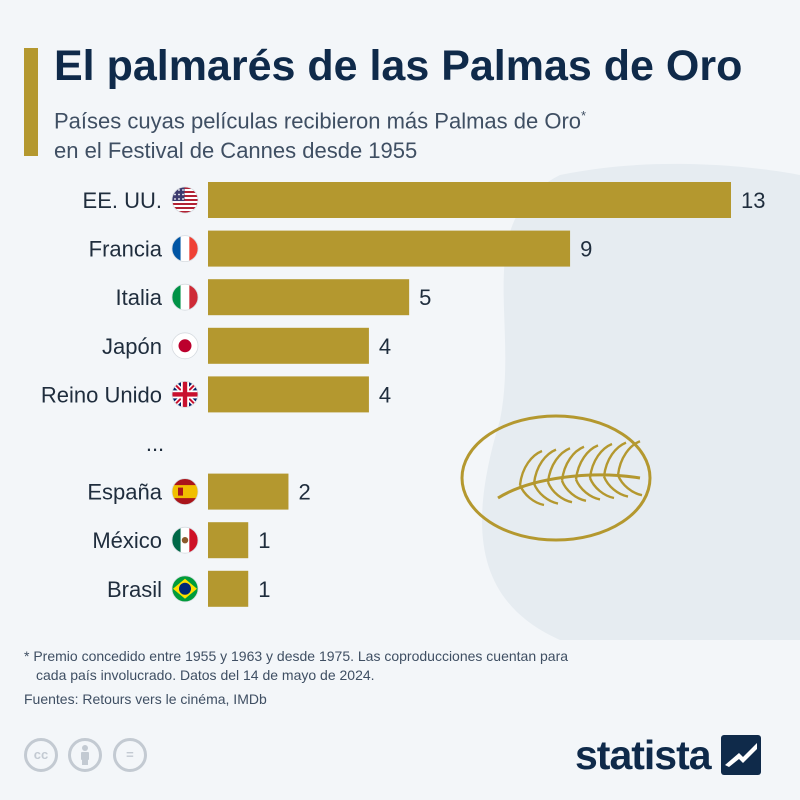 The height and width of the screenshot is (800, 800). Describe the element at coordinates (139, 297) in the screenshot. I see `category-label: Italia` at that location.